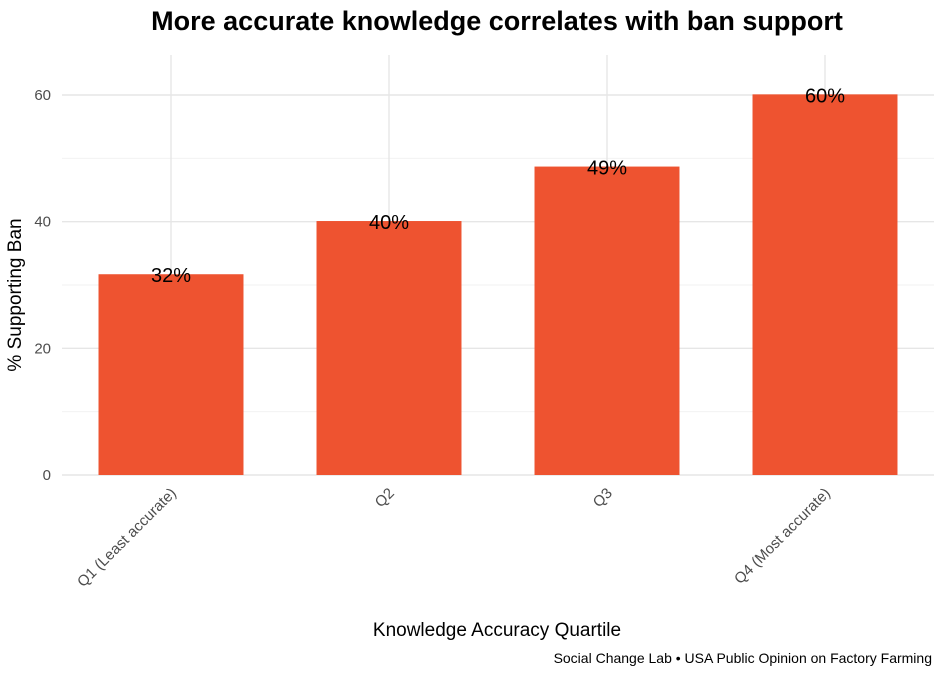 This screenshot has height=676, width=944. What do you see at coordinates (782, 536) in the screenshot?
I see `x-tick-label: Q4 (Most accurate)` at bounding box center [782, 536].